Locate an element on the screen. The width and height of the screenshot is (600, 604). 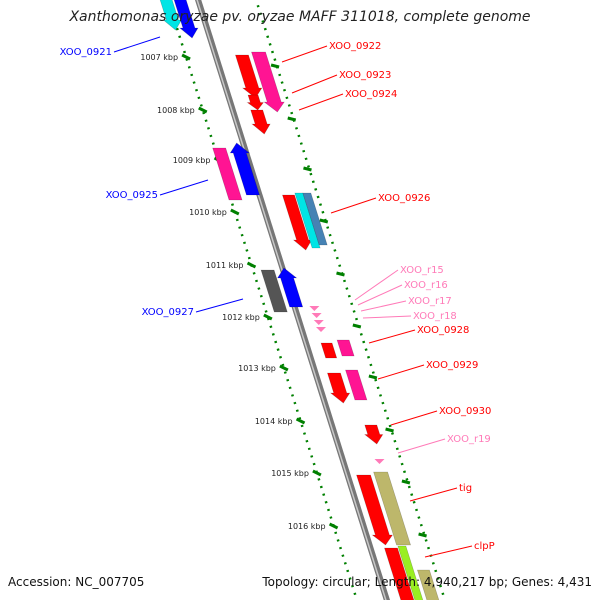
kbp-tick-label: 1014 kbp is located at coordinates (274, 421).